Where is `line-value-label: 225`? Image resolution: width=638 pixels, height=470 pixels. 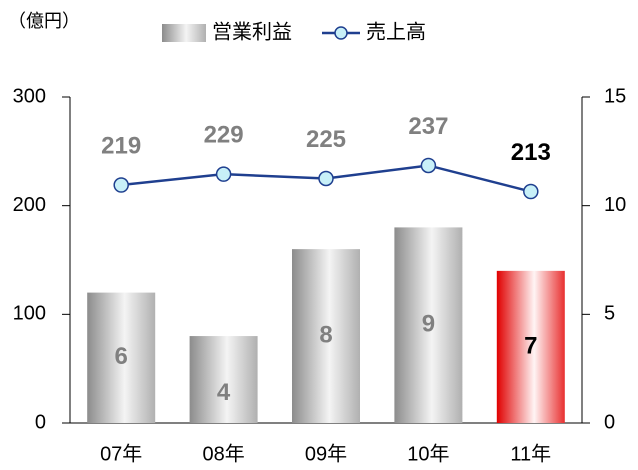 line-value-label: 225 is located at coordinates (326, 139).